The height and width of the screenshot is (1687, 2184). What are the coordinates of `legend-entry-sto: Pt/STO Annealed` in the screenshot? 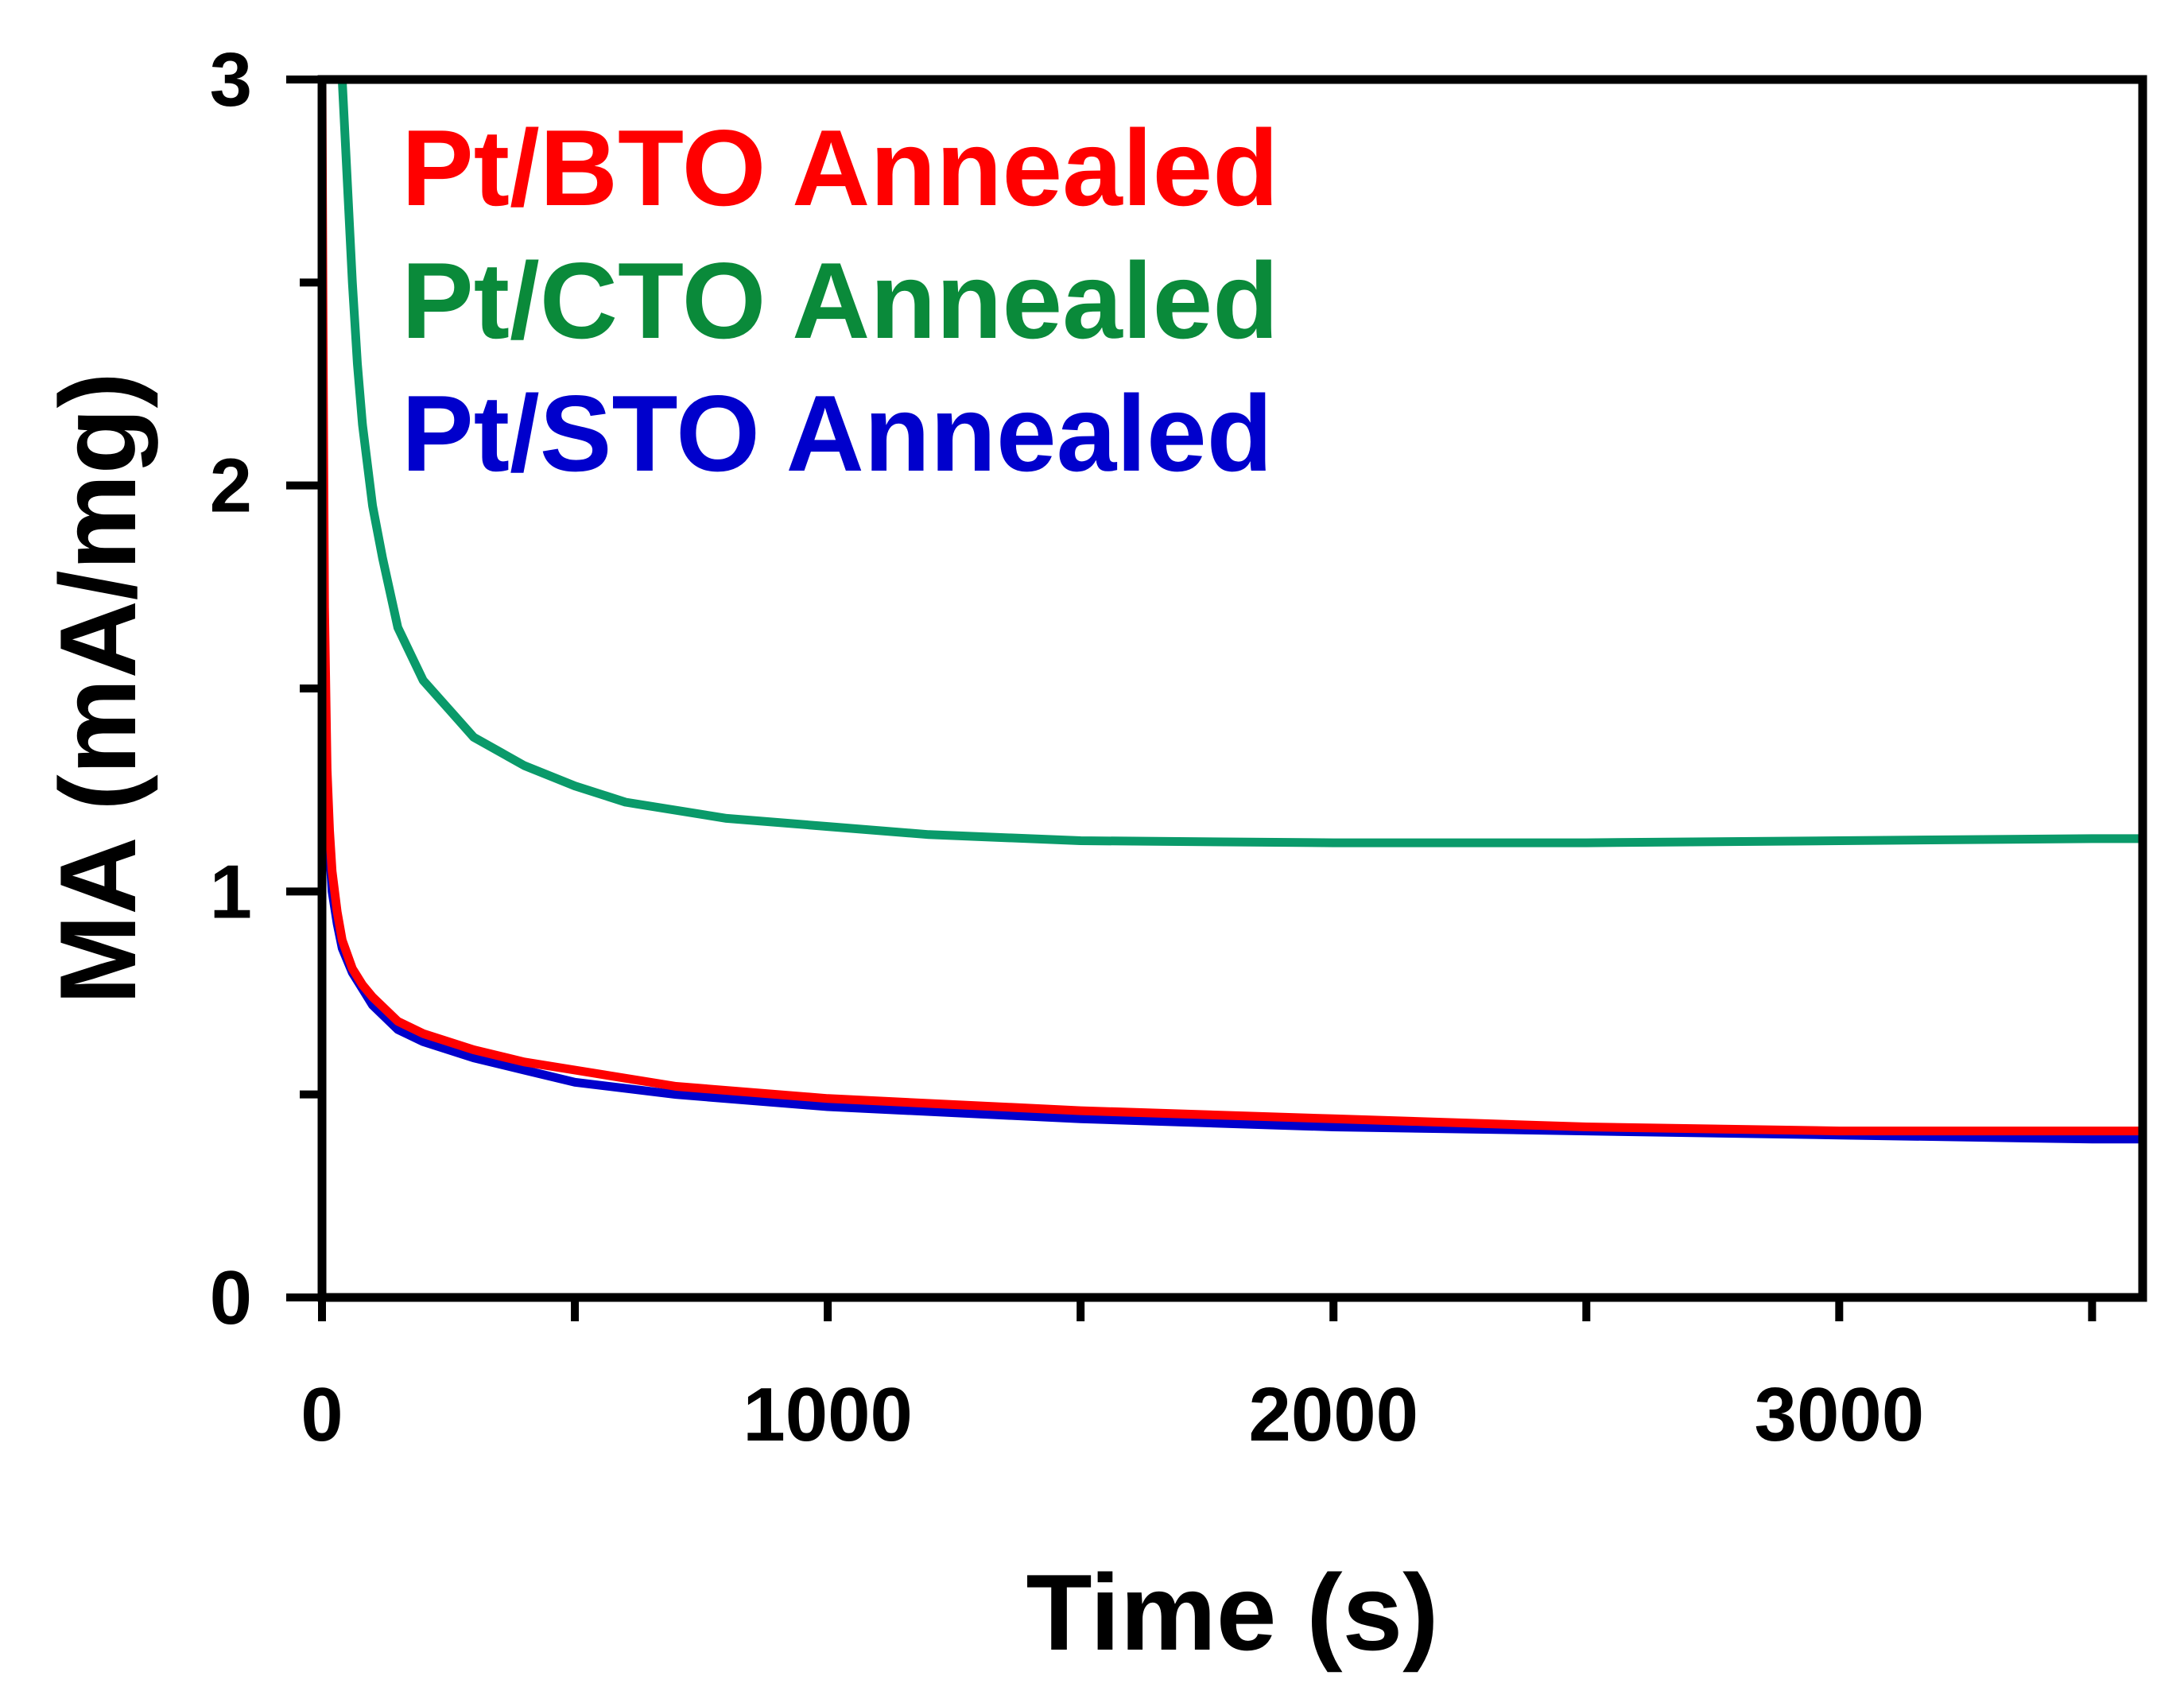 It's located at (837, 433).